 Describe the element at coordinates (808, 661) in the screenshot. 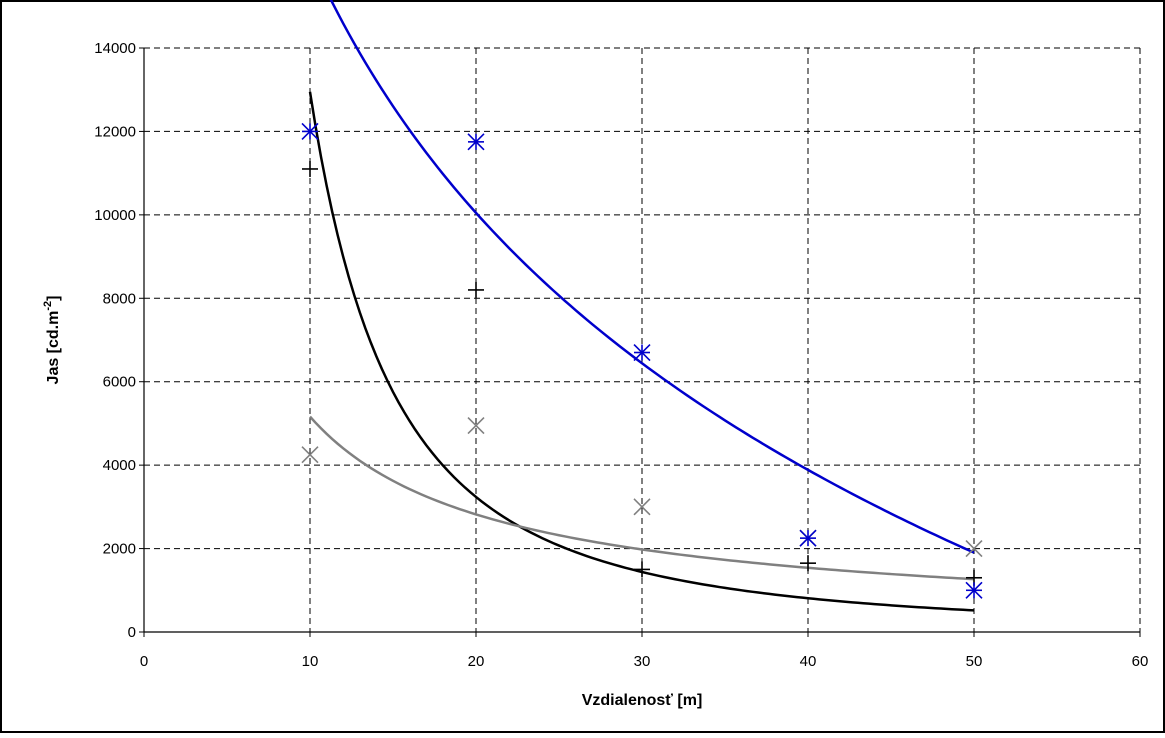

I see `x-tick-label: 40` at that location.